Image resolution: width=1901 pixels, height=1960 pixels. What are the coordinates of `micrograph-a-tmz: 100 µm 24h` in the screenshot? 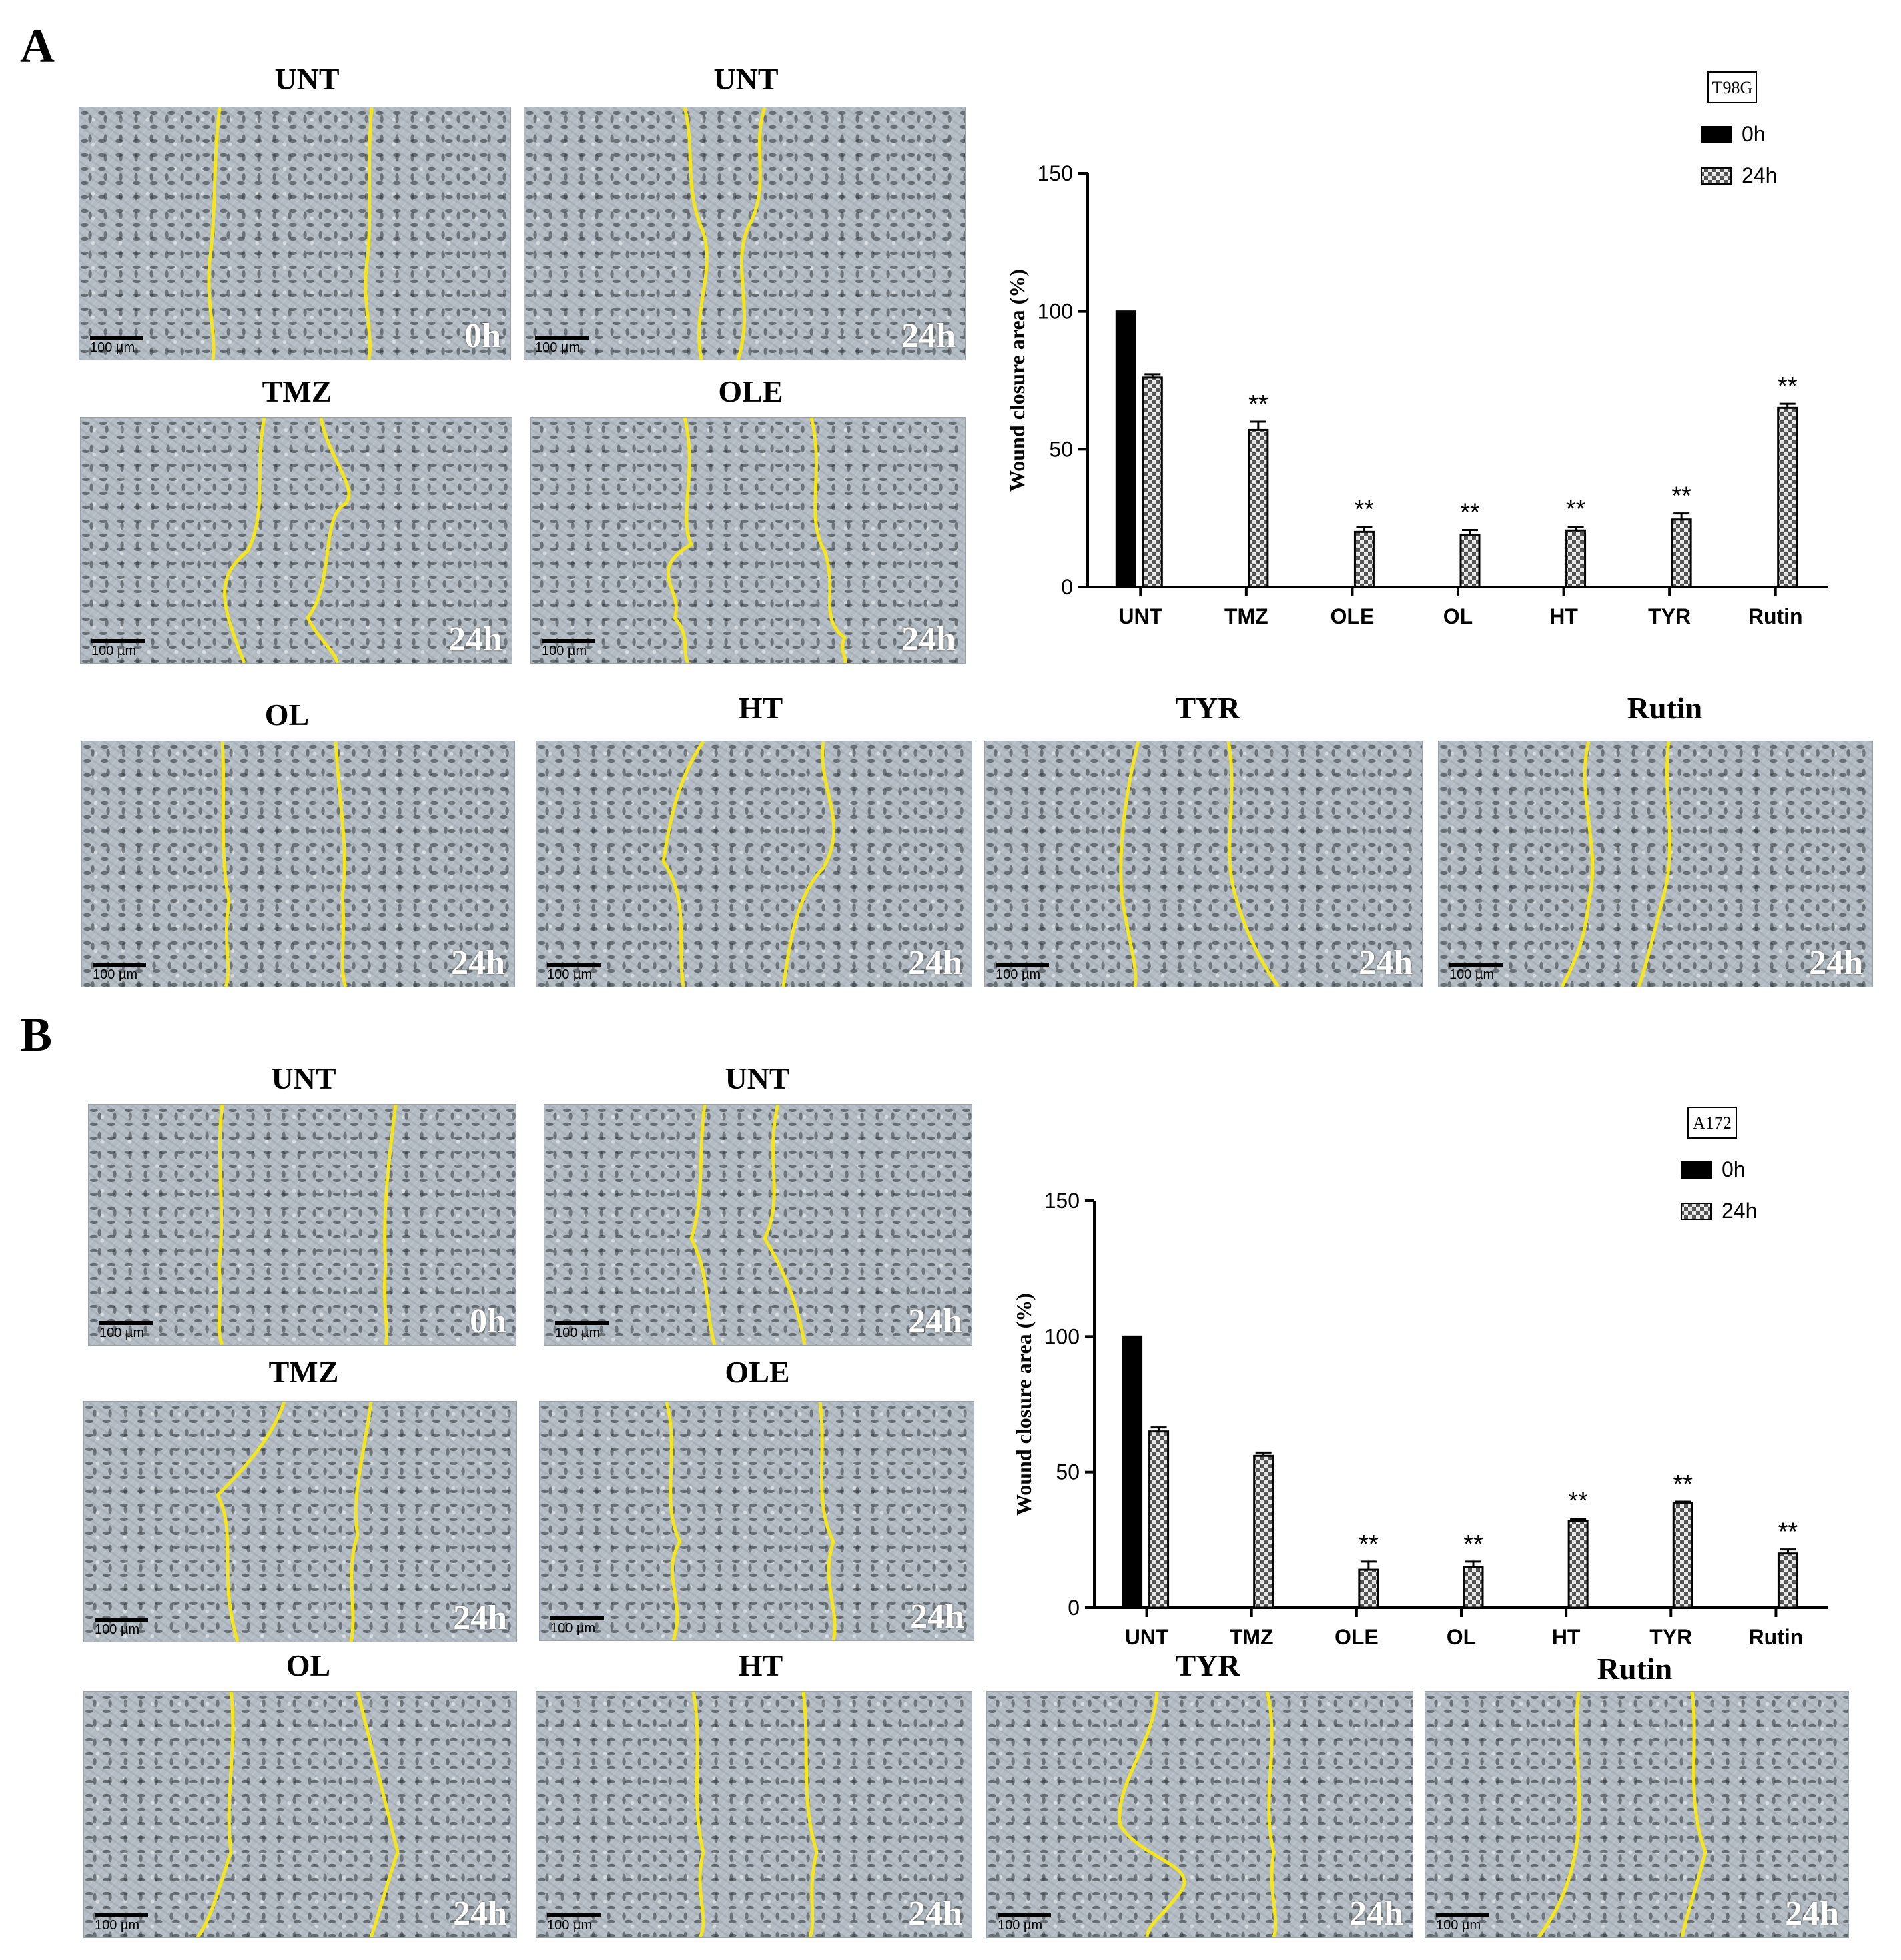 It's located at (296, 541).